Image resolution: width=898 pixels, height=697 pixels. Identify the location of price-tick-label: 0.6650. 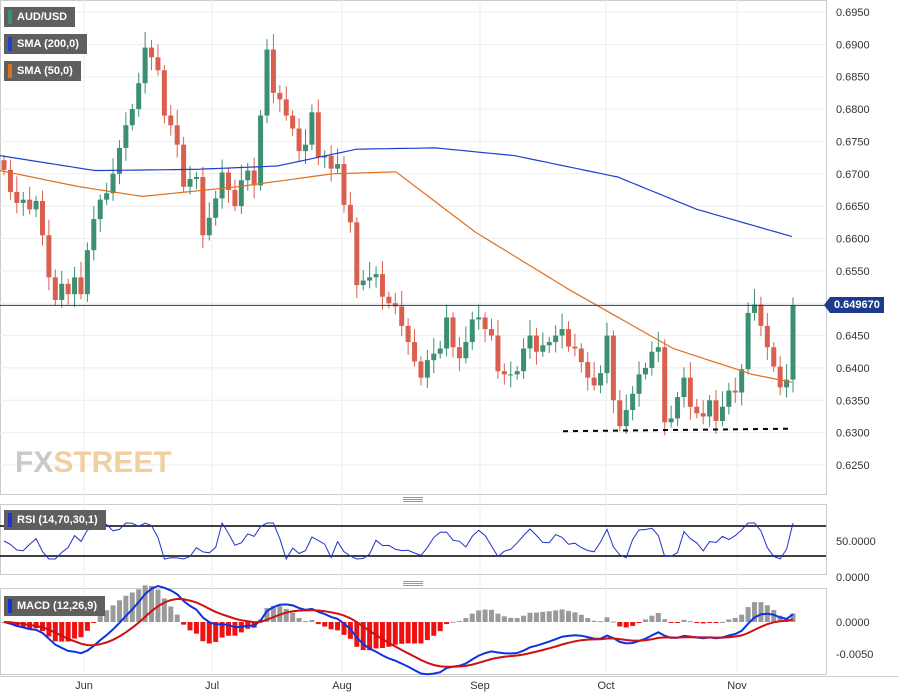
(853, 207).